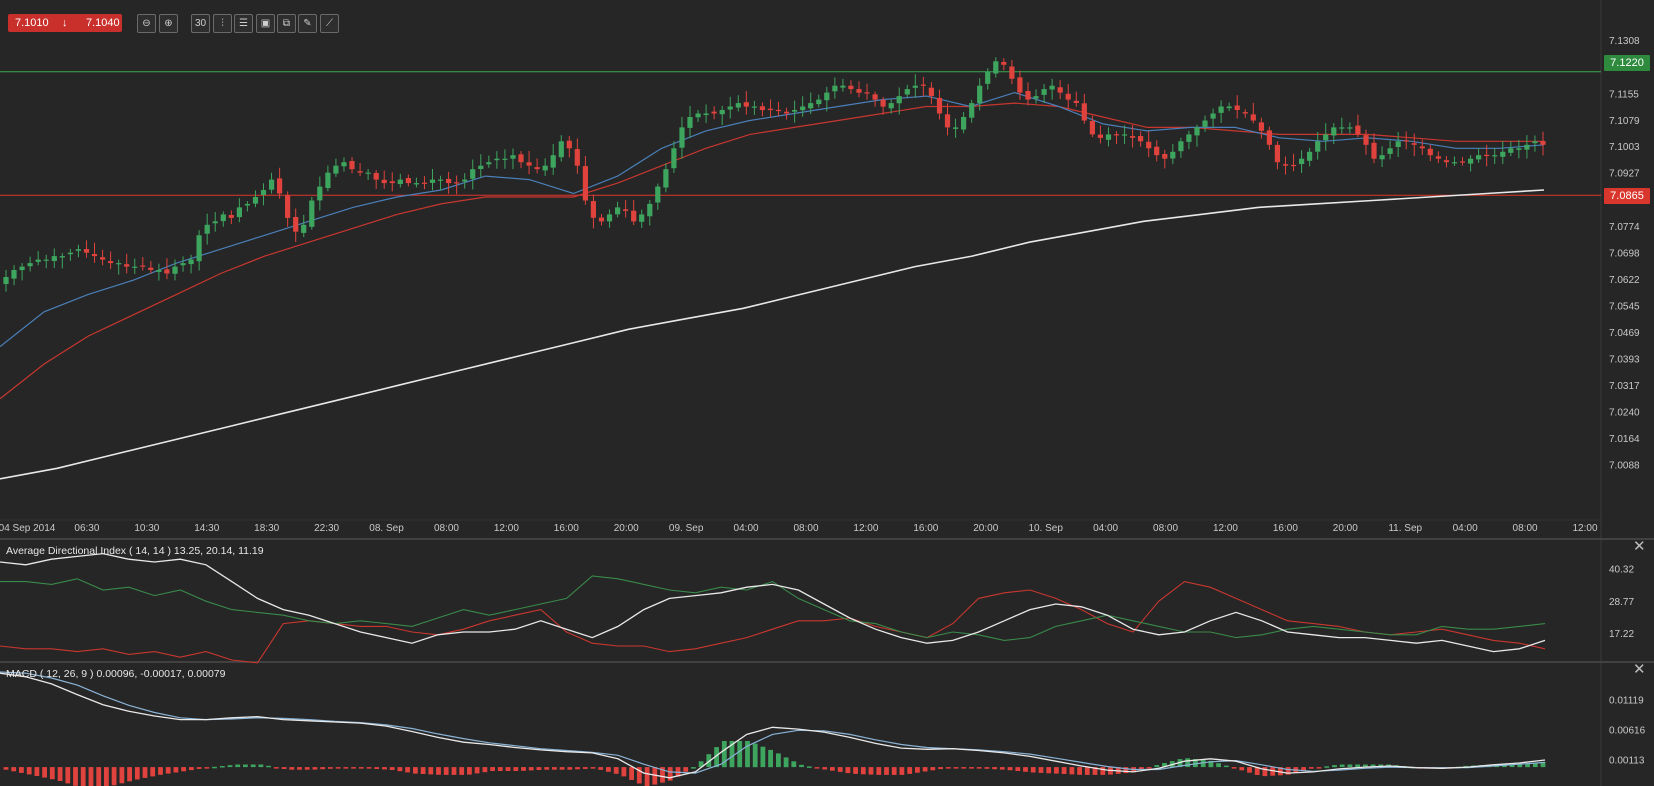 Image resolution: width=1654 pixels, height=786 pixels. I want to click on price-tick-label: 7.0240, so click(1624, 413).